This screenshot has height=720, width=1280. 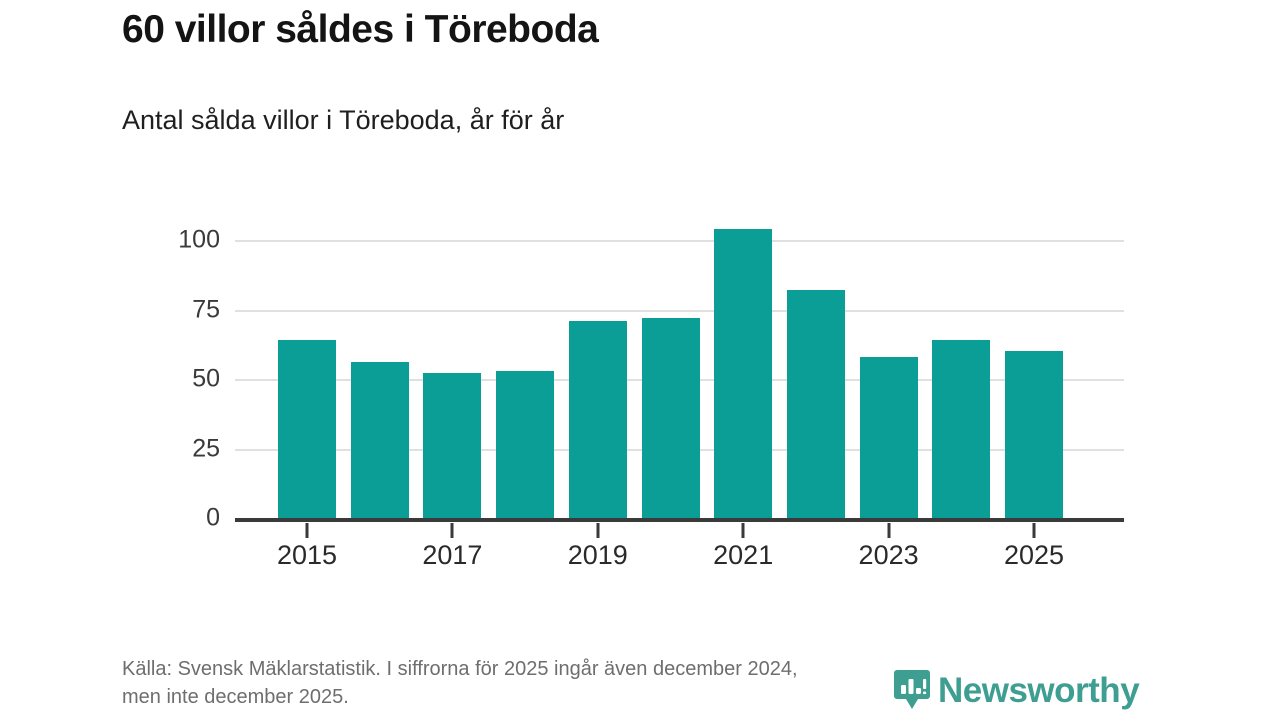 What do you see at coordinates (199, 239) in the screenshot?
I see `y-axis-tick-label: 100` at bounding box center [199, 239].